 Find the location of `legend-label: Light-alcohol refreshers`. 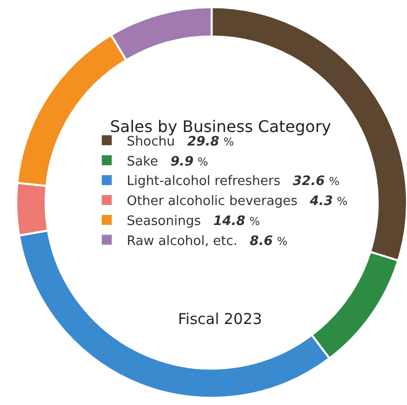

legend-label: Light-alcohol refreshers is located at coordinates (203, 182).